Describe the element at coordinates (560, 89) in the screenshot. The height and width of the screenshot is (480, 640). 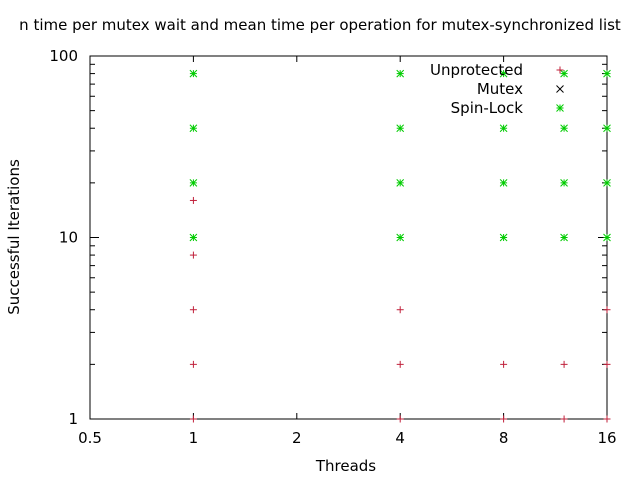
I see `legend-marker-mutex` at that location.